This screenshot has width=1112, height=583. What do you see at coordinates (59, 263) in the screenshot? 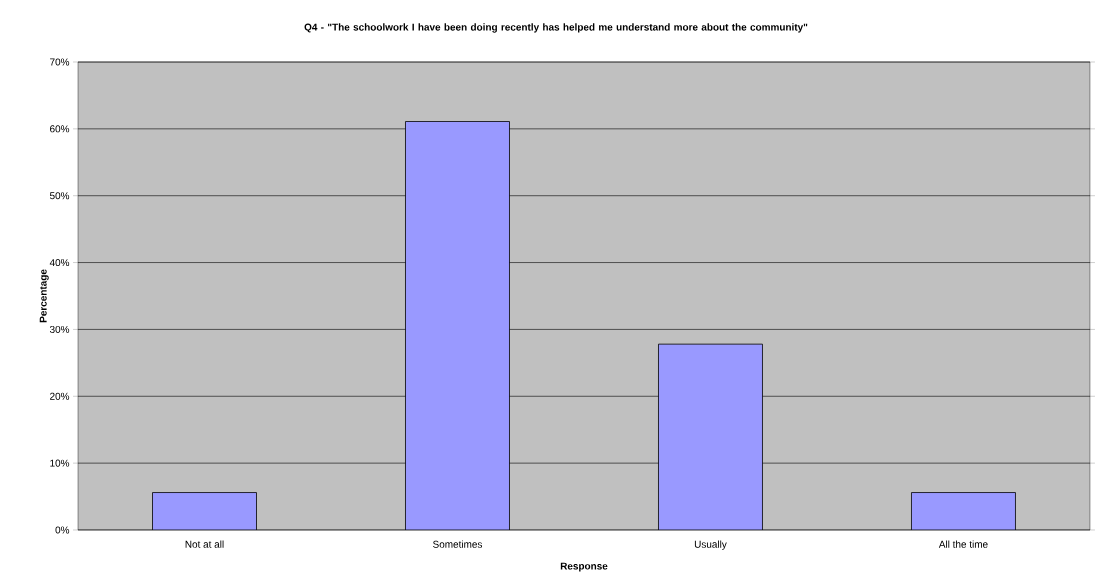
I see `y-tick-label: 40%` at bounding box center [59, 263].